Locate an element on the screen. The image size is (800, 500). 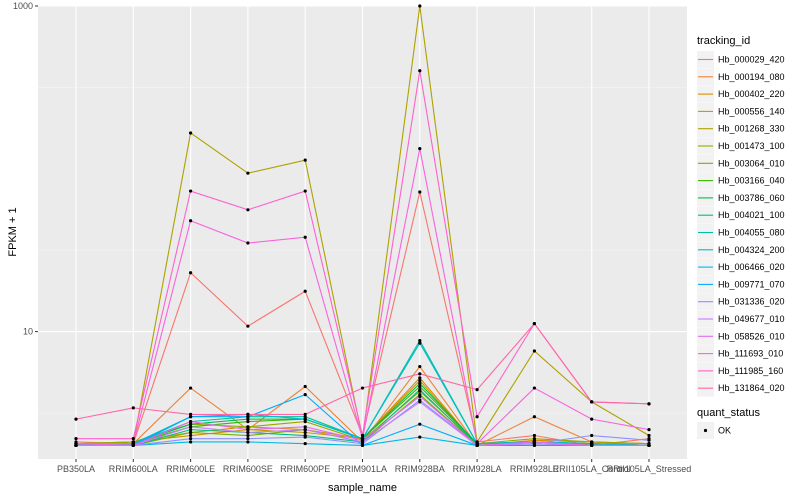
x-axis-title: sample_name is located at coordinates (362, 488).